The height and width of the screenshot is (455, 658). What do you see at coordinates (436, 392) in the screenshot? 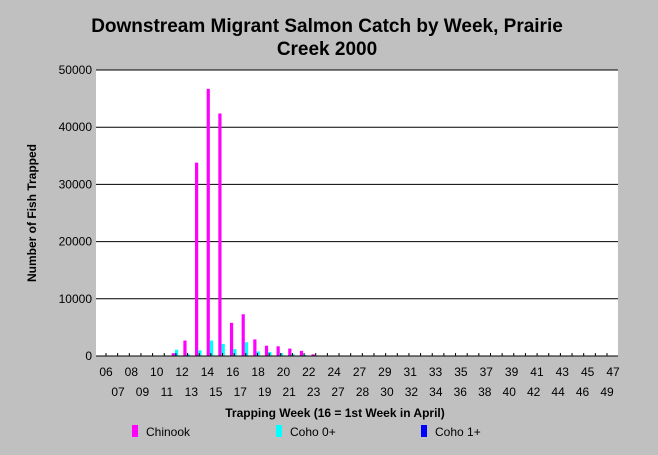
I see `x-tick-label-lower-13: 34` at bounding box center [436, 392].